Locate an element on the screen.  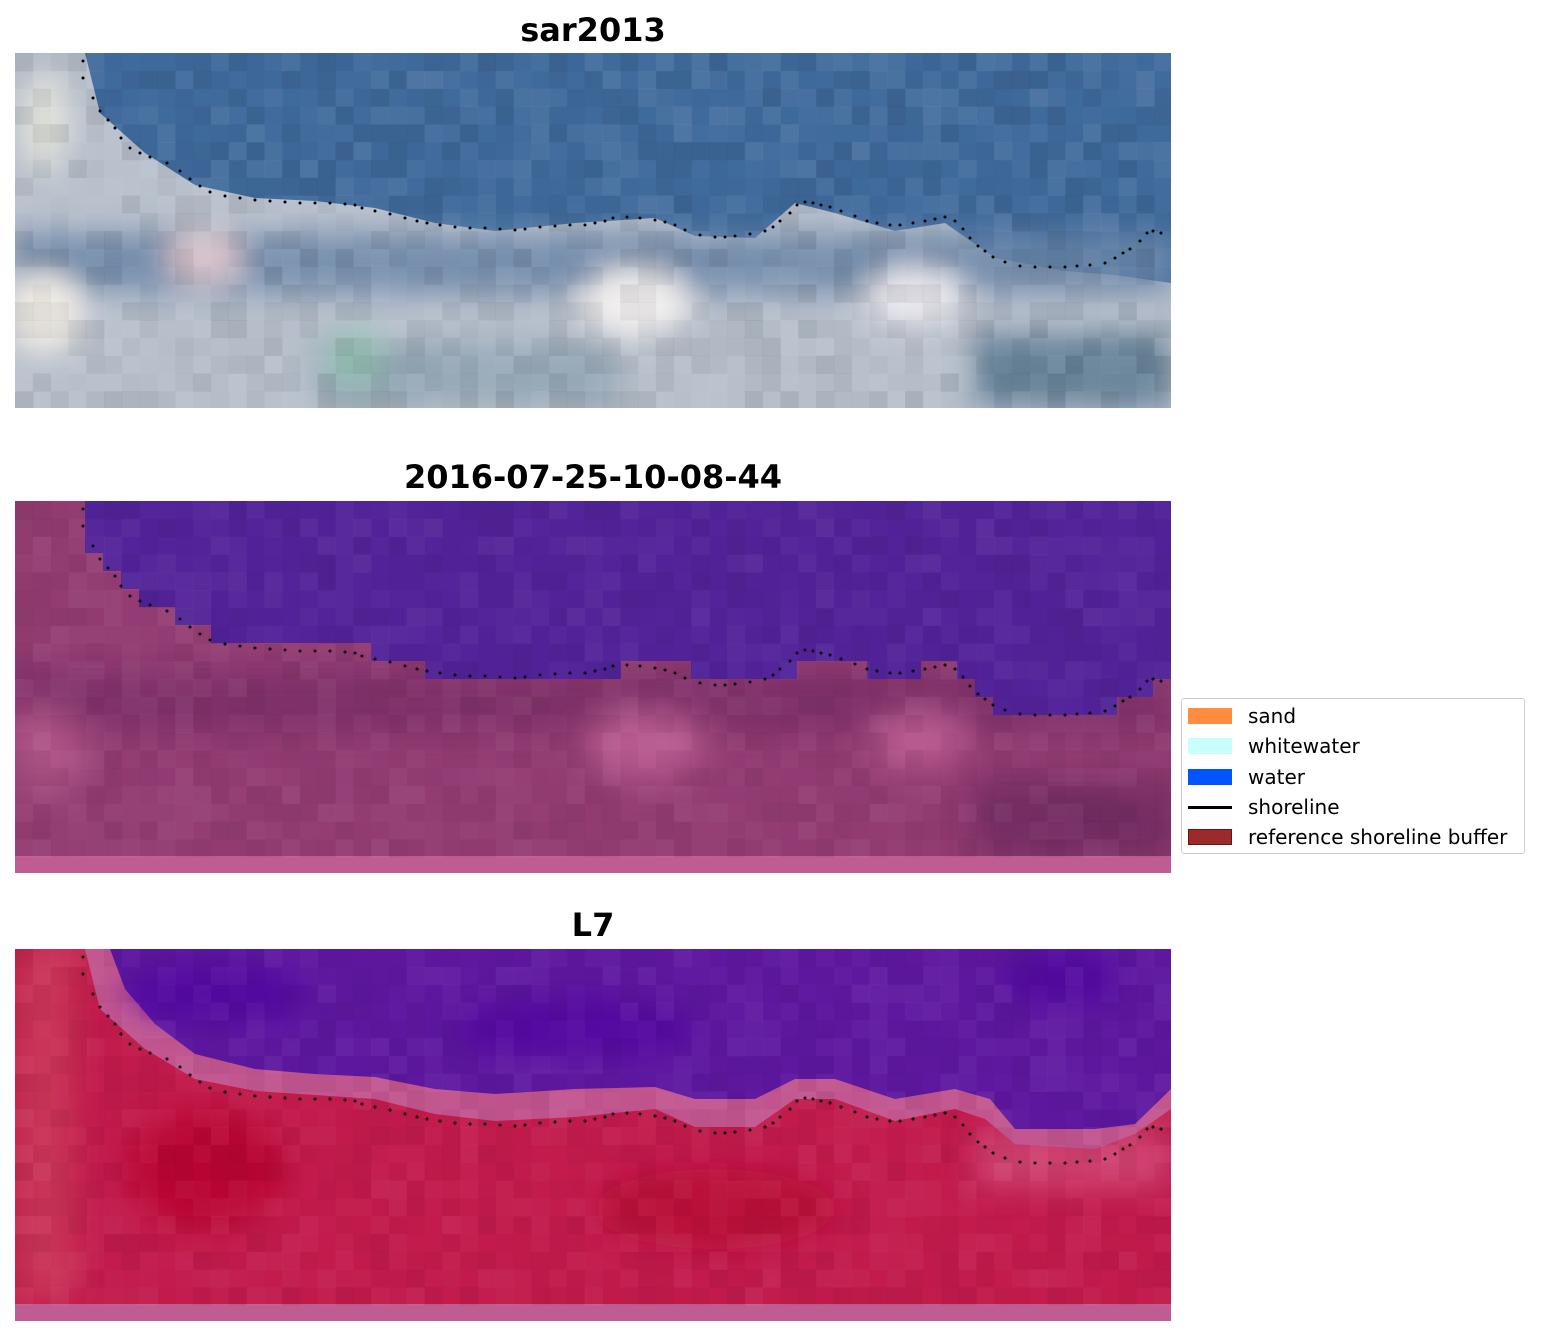
panel-title-3: L7 is located at coordinates (593, 925).